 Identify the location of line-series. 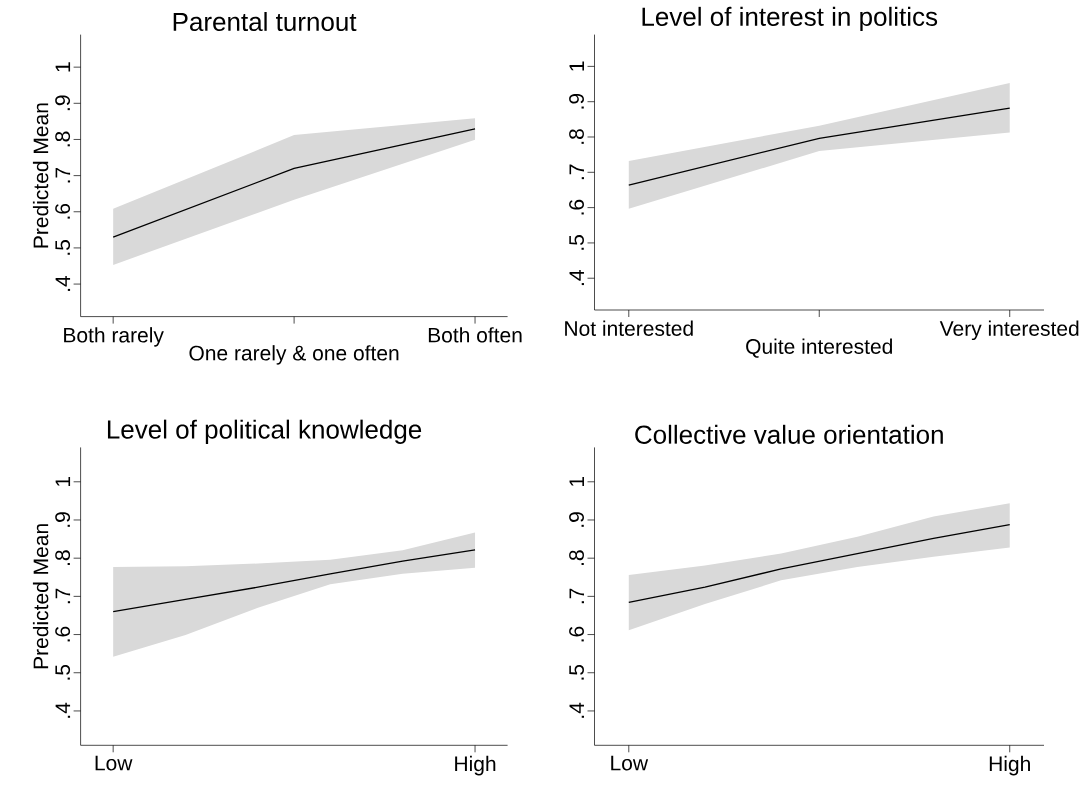
(294, 581).